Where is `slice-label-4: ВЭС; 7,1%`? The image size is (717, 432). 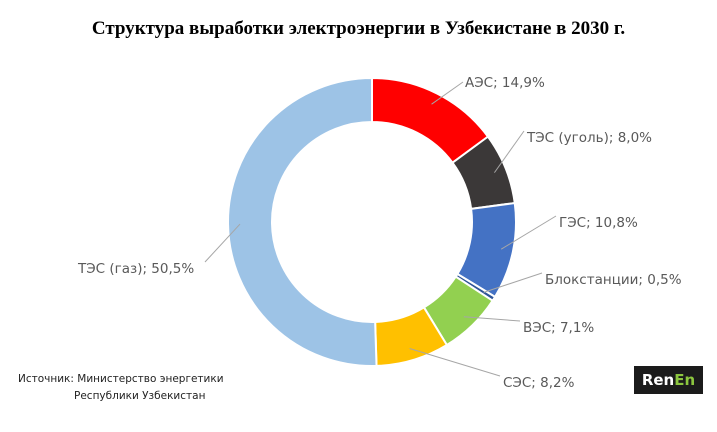 slice-label-4: ВЭС; 7,1% is located at coordinates (558, 328).